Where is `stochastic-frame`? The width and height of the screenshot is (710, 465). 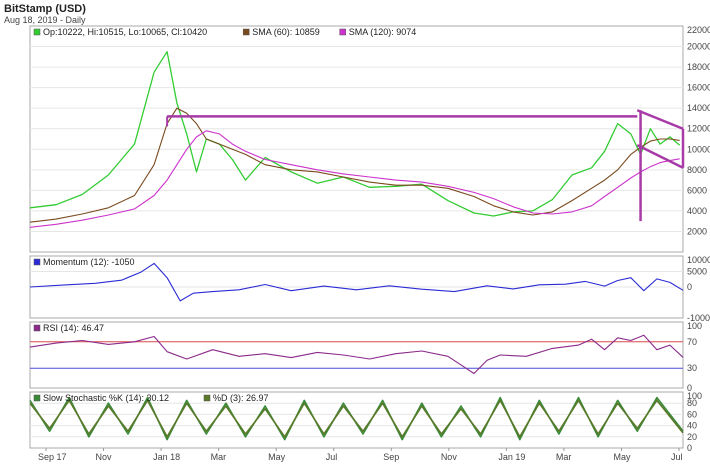
stochastic-frame is located at coordinates (356, 420).